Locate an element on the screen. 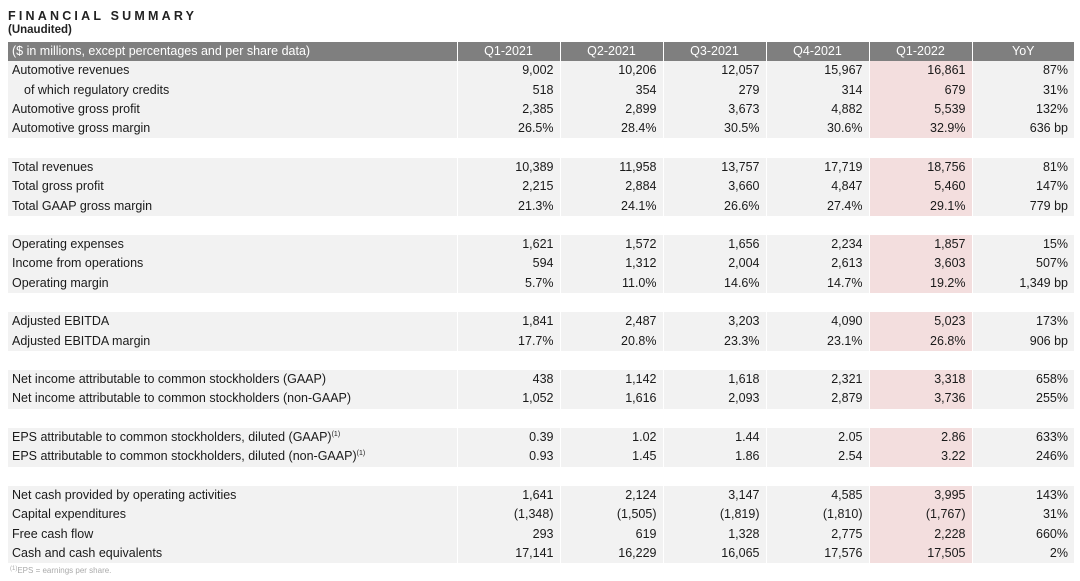 Image resolution: width=1080 pixels, height=581 pixels. table-cell: 17,576 is located at coordinates (817, 553).